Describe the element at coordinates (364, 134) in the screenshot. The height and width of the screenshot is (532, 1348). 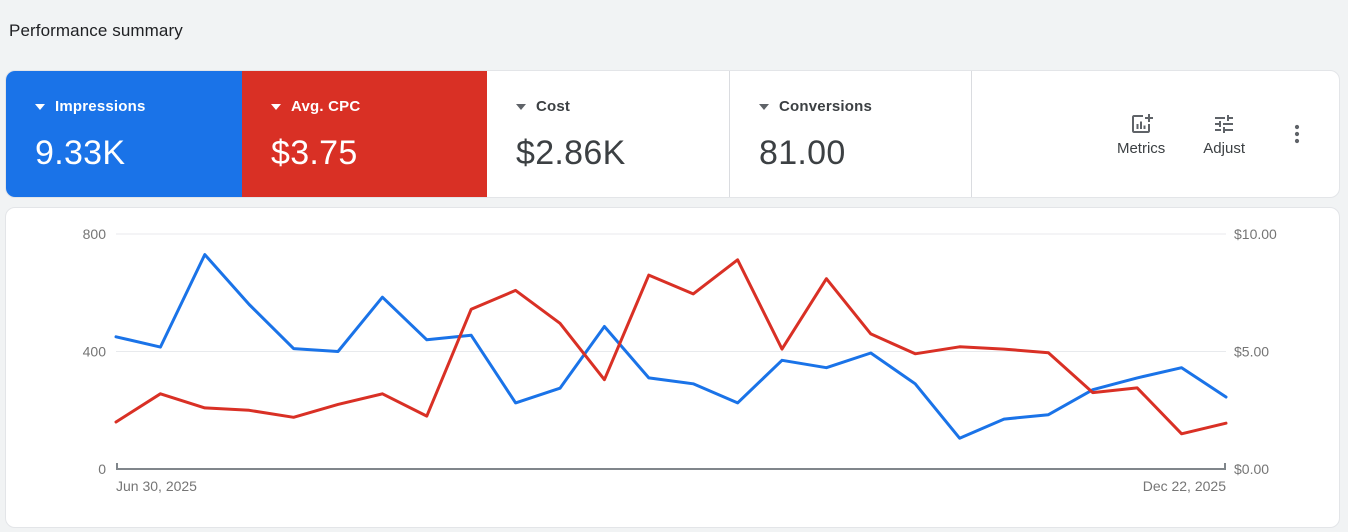
I see `scorecard-avg-cpc: Avg. CPC $3.75` at that location.